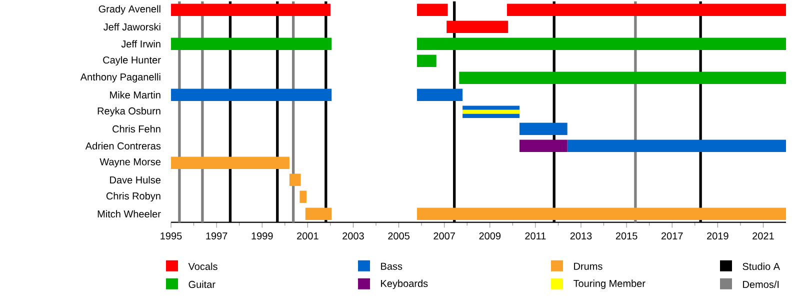 This screenshot has width=800, height=297. I want to click on x-tick-label: 2007, so click(444, 236).